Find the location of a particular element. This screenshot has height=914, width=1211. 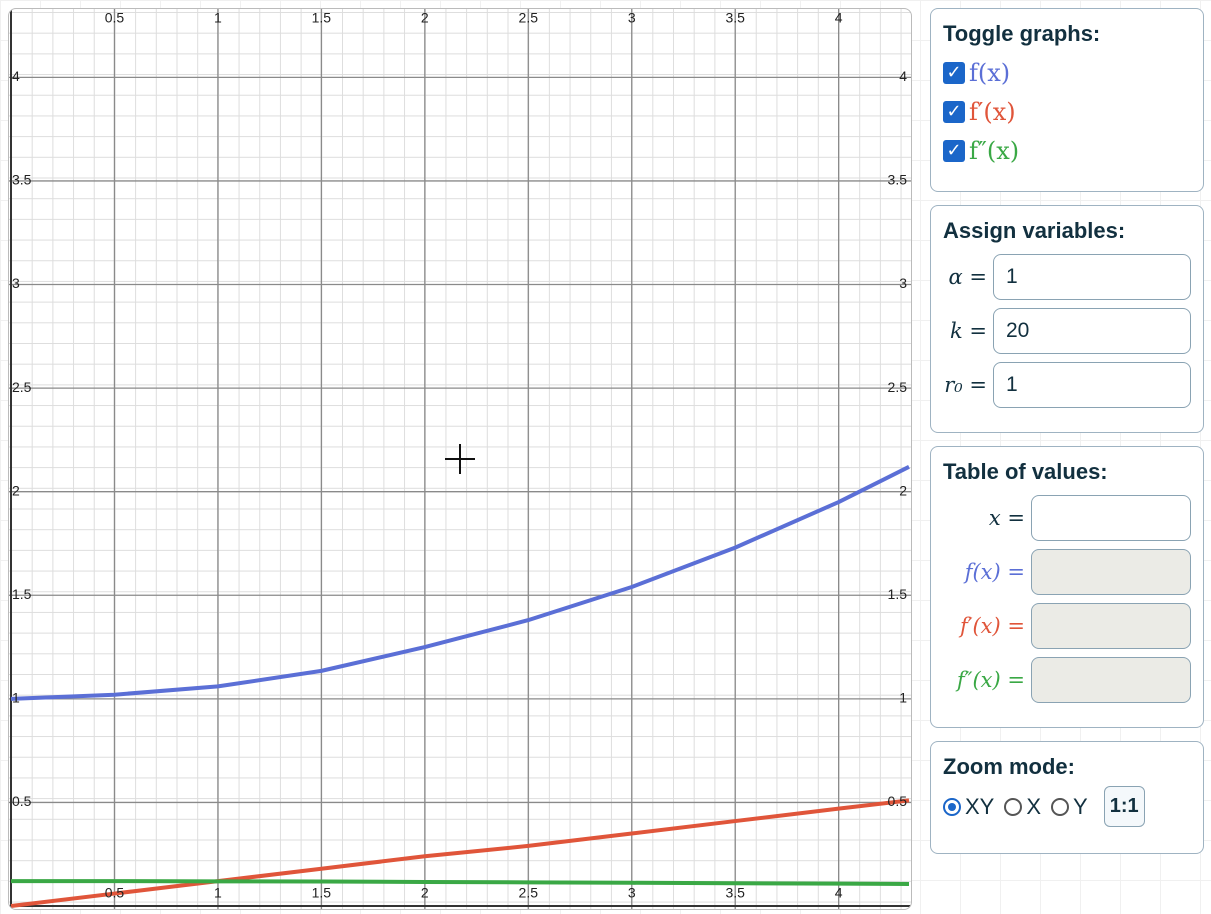

radio-label: X is located at coordinates (1034, 806).